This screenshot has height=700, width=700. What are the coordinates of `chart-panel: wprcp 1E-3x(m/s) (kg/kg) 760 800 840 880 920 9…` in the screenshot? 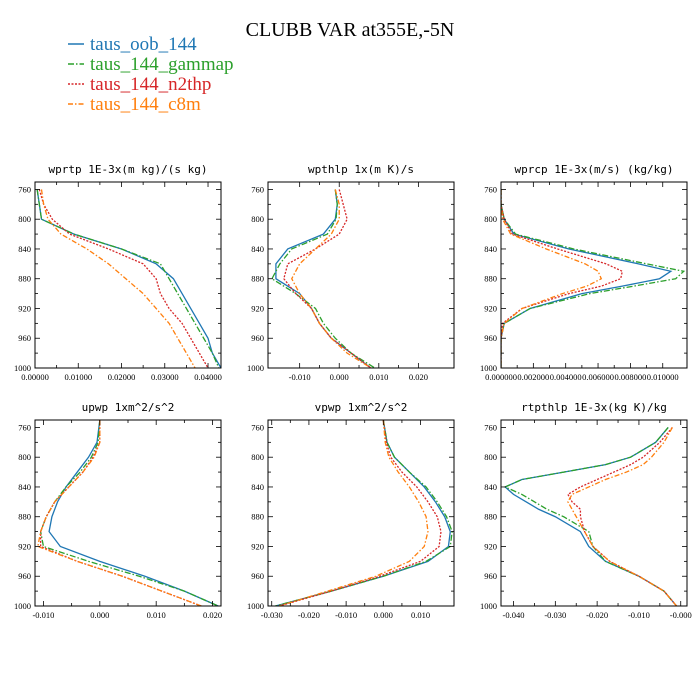 It's located at (584, 272).